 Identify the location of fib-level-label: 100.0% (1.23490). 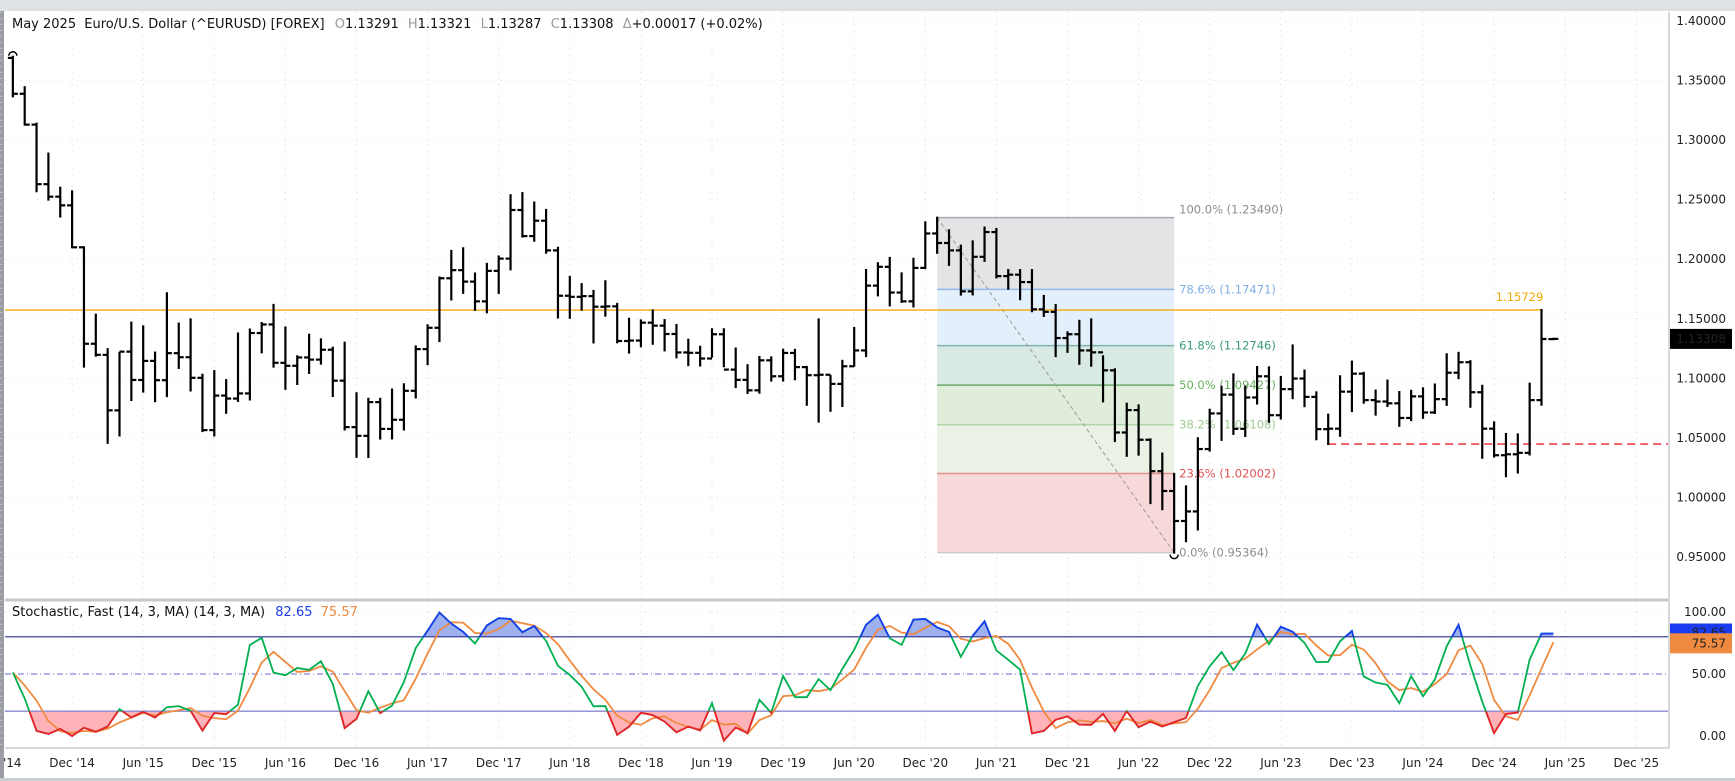
(1231, 210).